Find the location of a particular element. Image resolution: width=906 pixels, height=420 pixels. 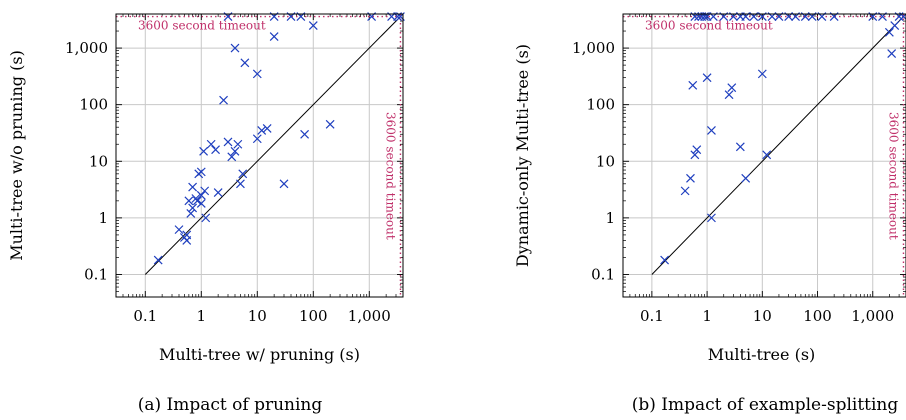

panel-caption: (a) Impact of pruning is located at coordinates (230, 405).